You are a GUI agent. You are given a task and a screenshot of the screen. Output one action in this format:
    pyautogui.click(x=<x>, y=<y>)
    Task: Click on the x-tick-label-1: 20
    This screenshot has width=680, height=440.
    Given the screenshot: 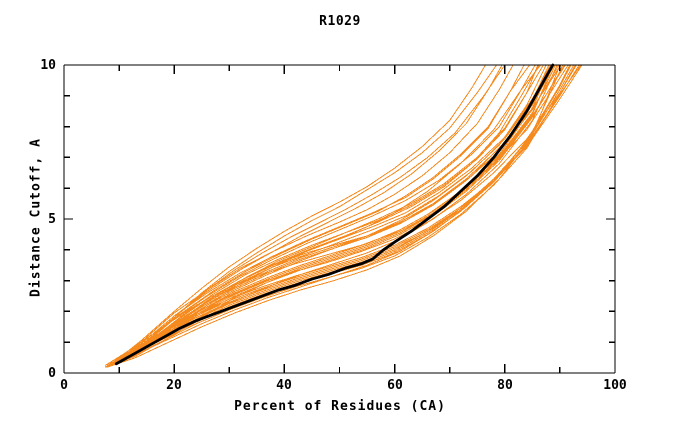 What is the action you would take?
    pyautogui.click(x=174, y=385)
    